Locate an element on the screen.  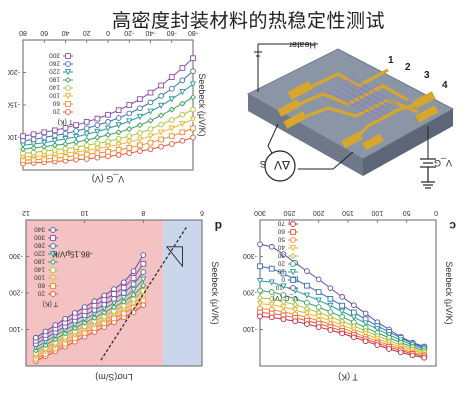
x-tick-label: -80 is located at coordinates (193, 32).